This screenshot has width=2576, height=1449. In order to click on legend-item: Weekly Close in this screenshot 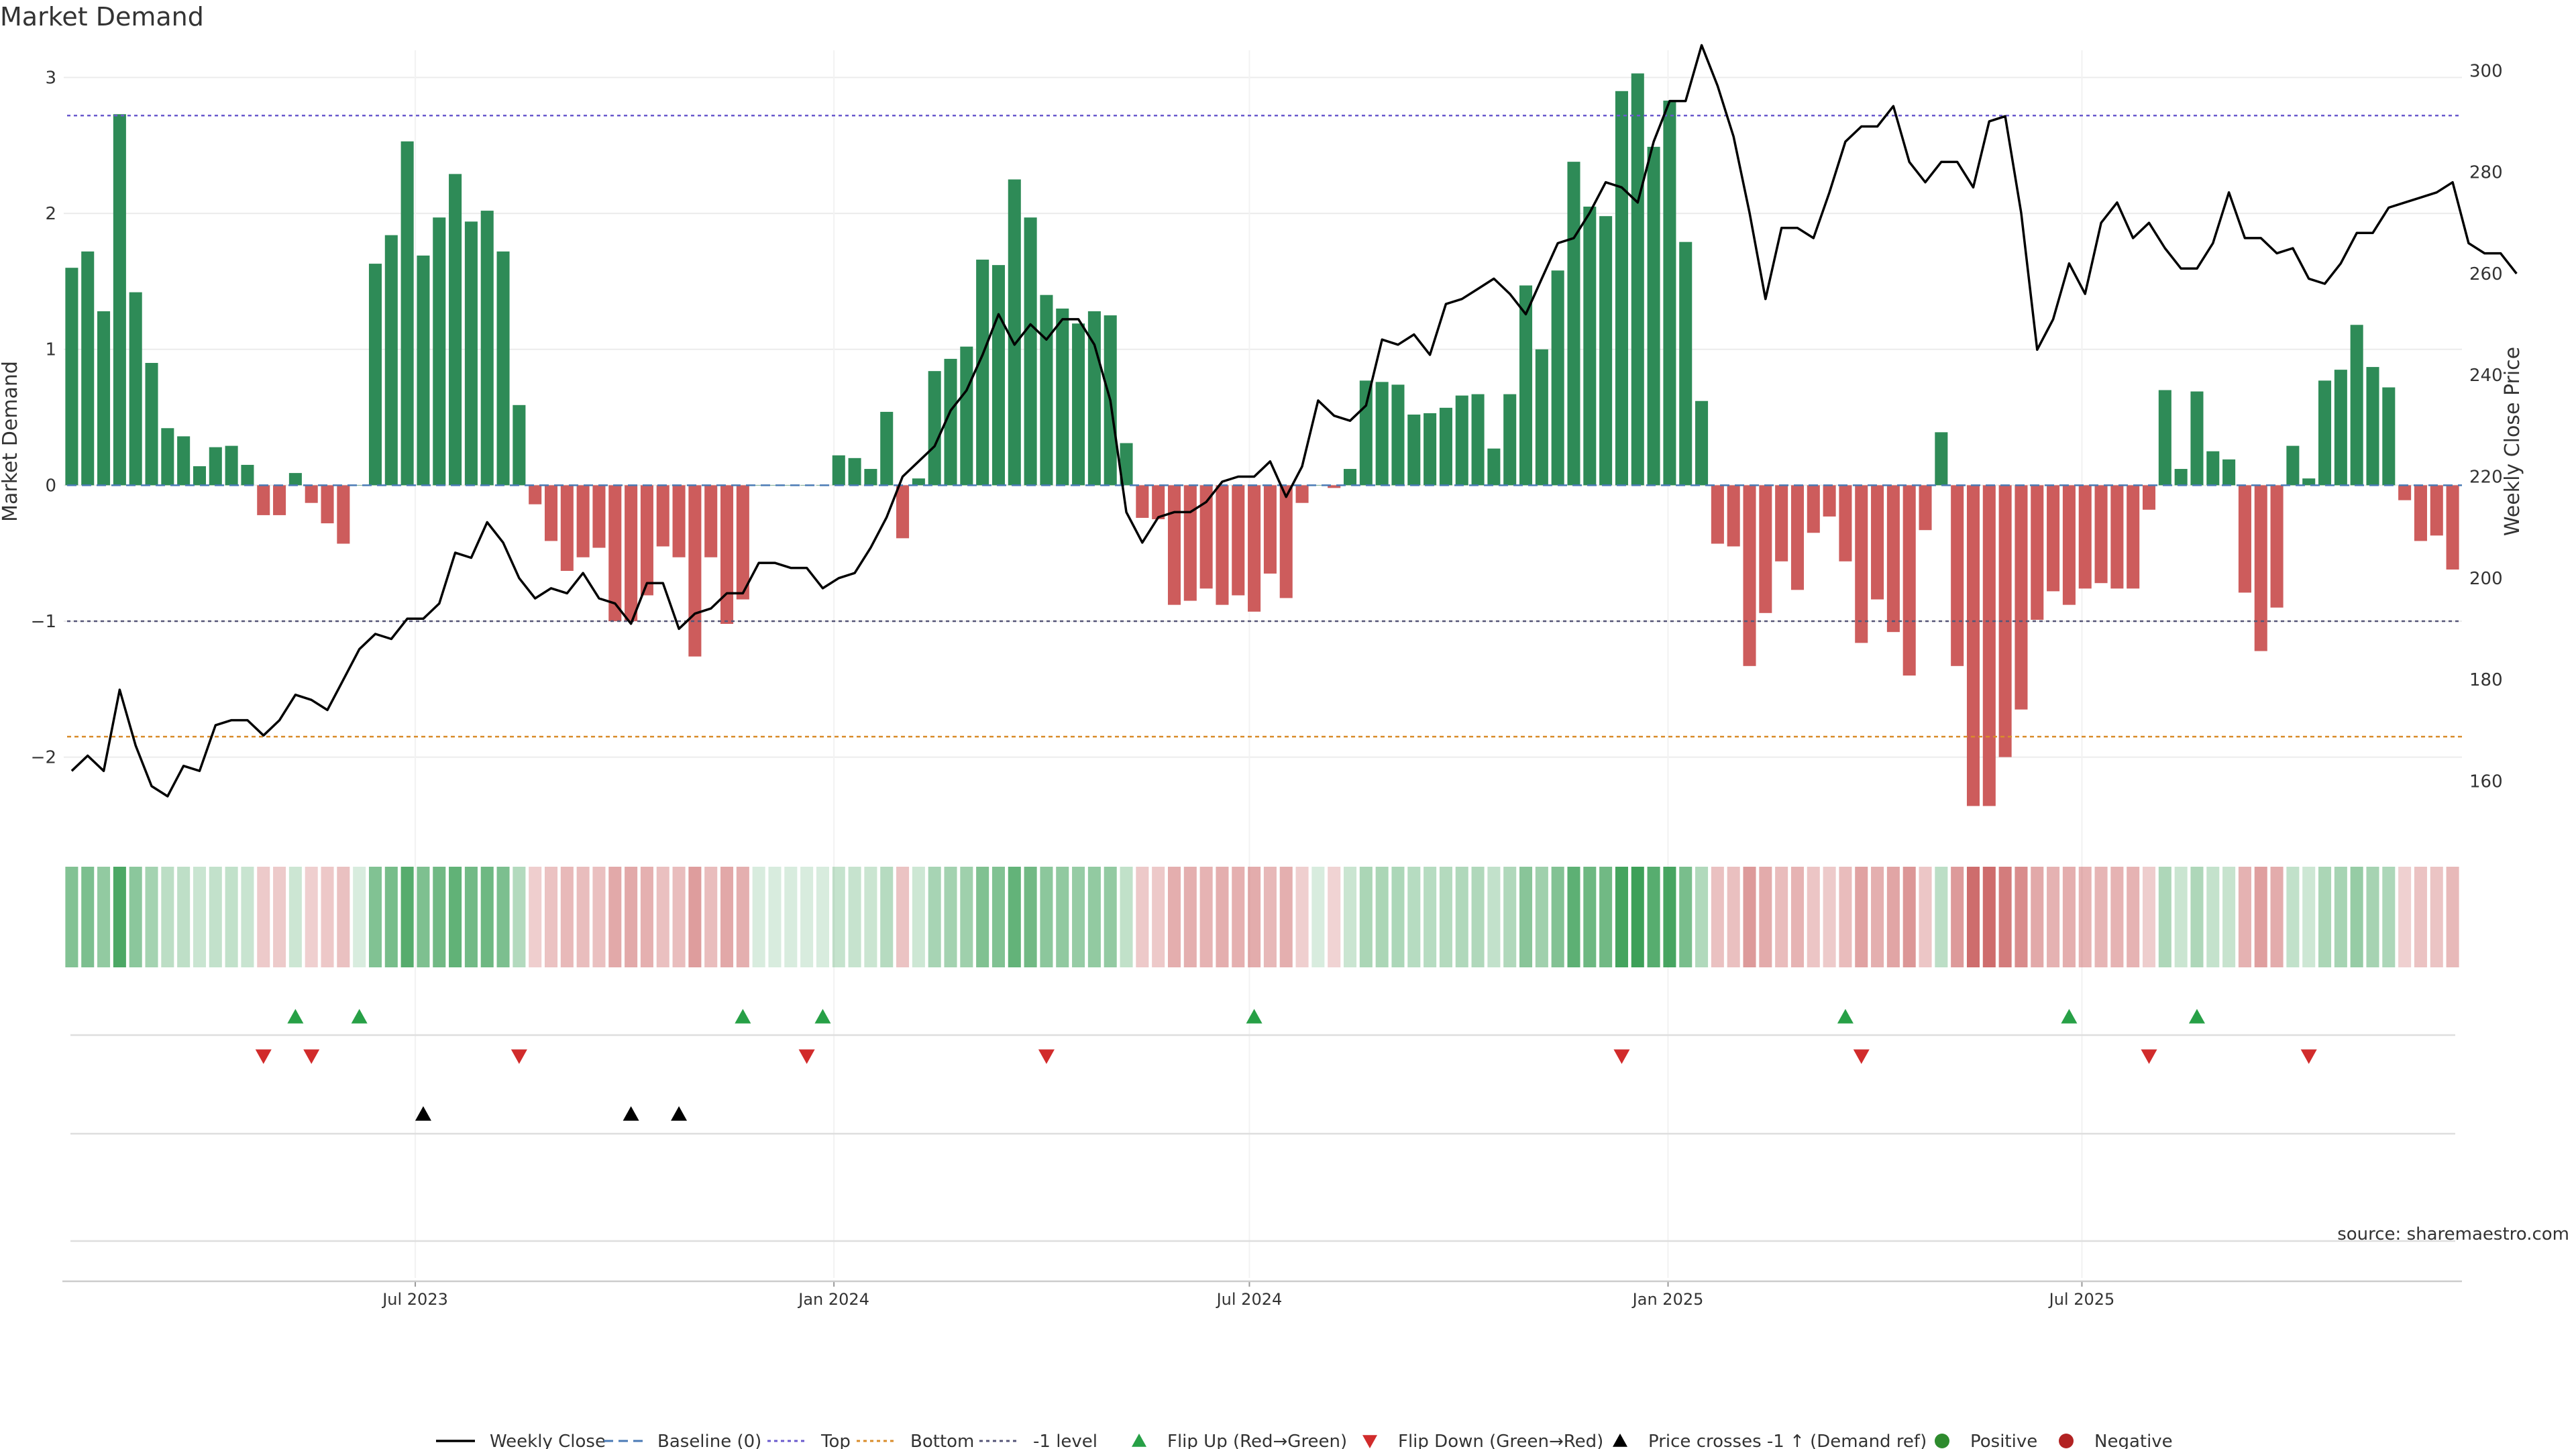, I will do `click(521, 1440)`.